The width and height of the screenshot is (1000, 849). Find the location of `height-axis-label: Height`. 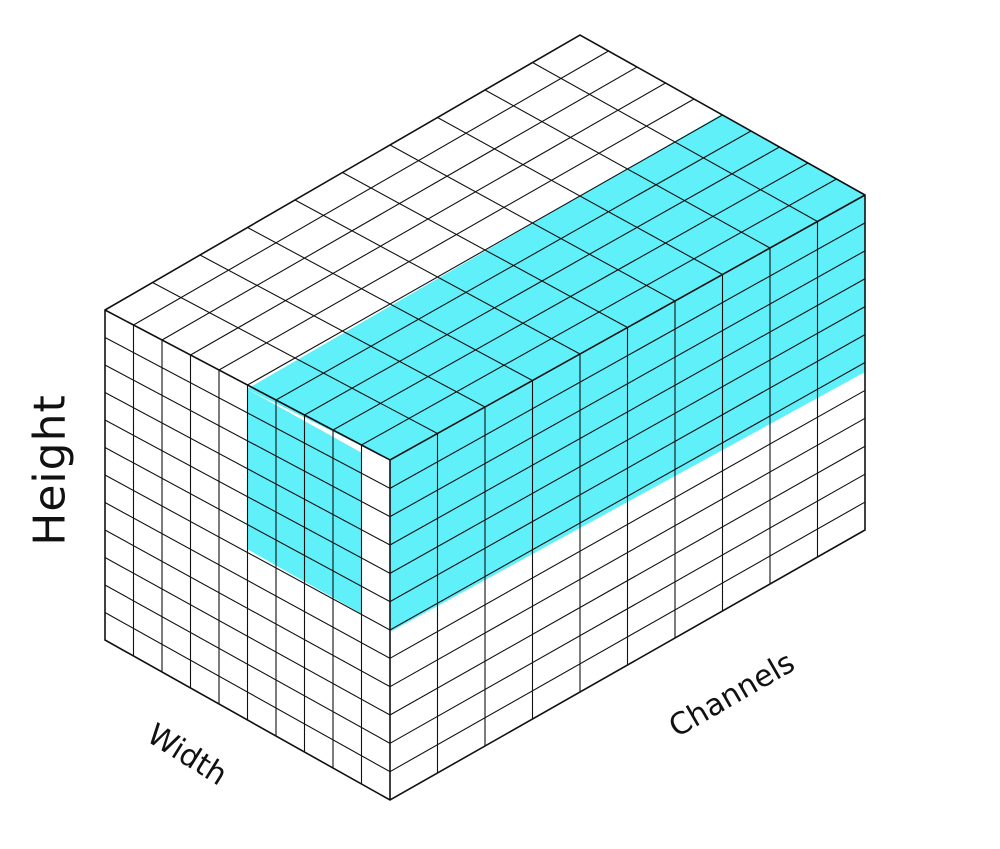

height-axis-label: Height is located at coordinates (50, 470).